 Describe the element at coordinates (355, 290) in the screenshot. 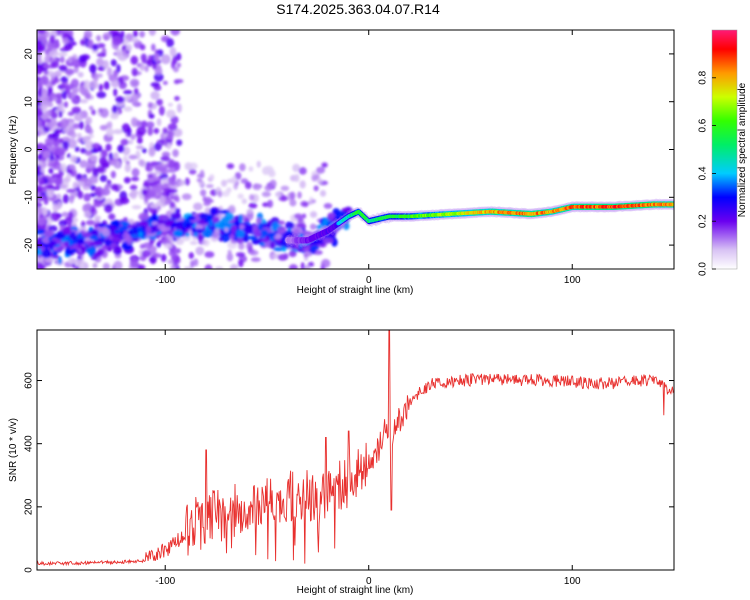

I see `spectrogram-x-axis-label: Height of straight line (km)` at that location.